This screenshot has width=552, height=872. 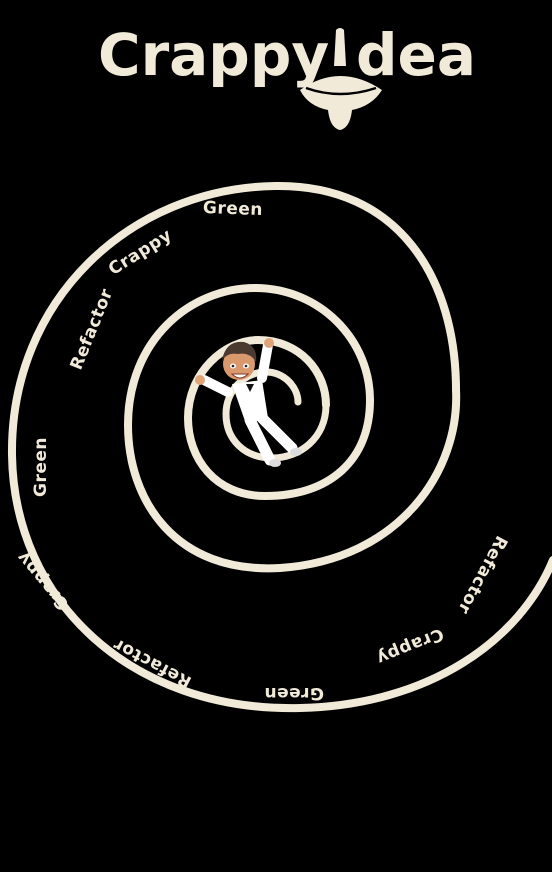 I want to click on app-logo: Crappy dea, so click(x=287, y=75).